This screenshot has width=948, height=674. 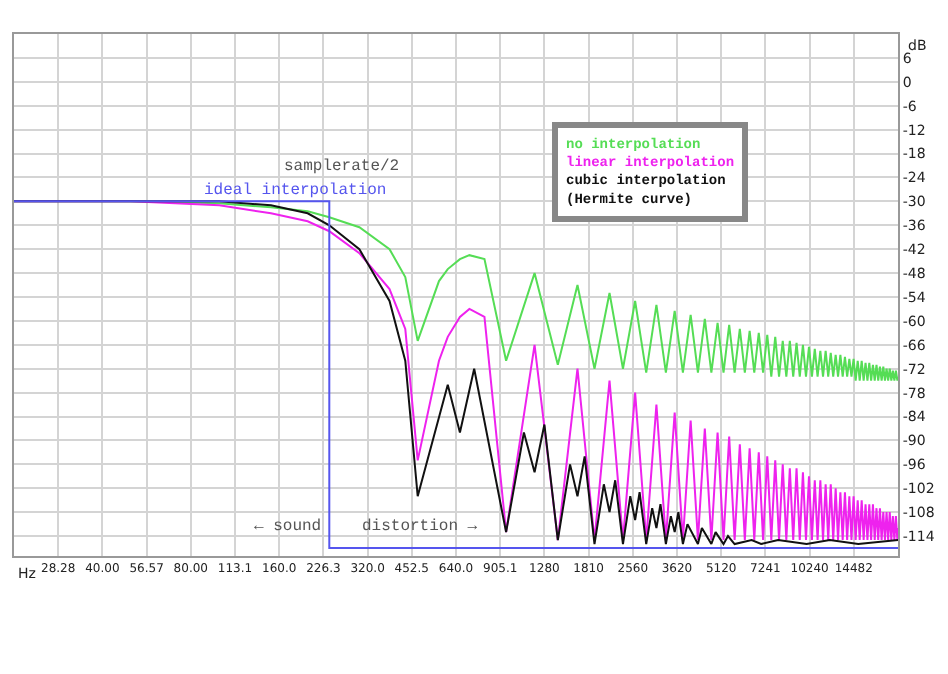 I want to click on annotation: distortion →, so click(x=420, y=527).